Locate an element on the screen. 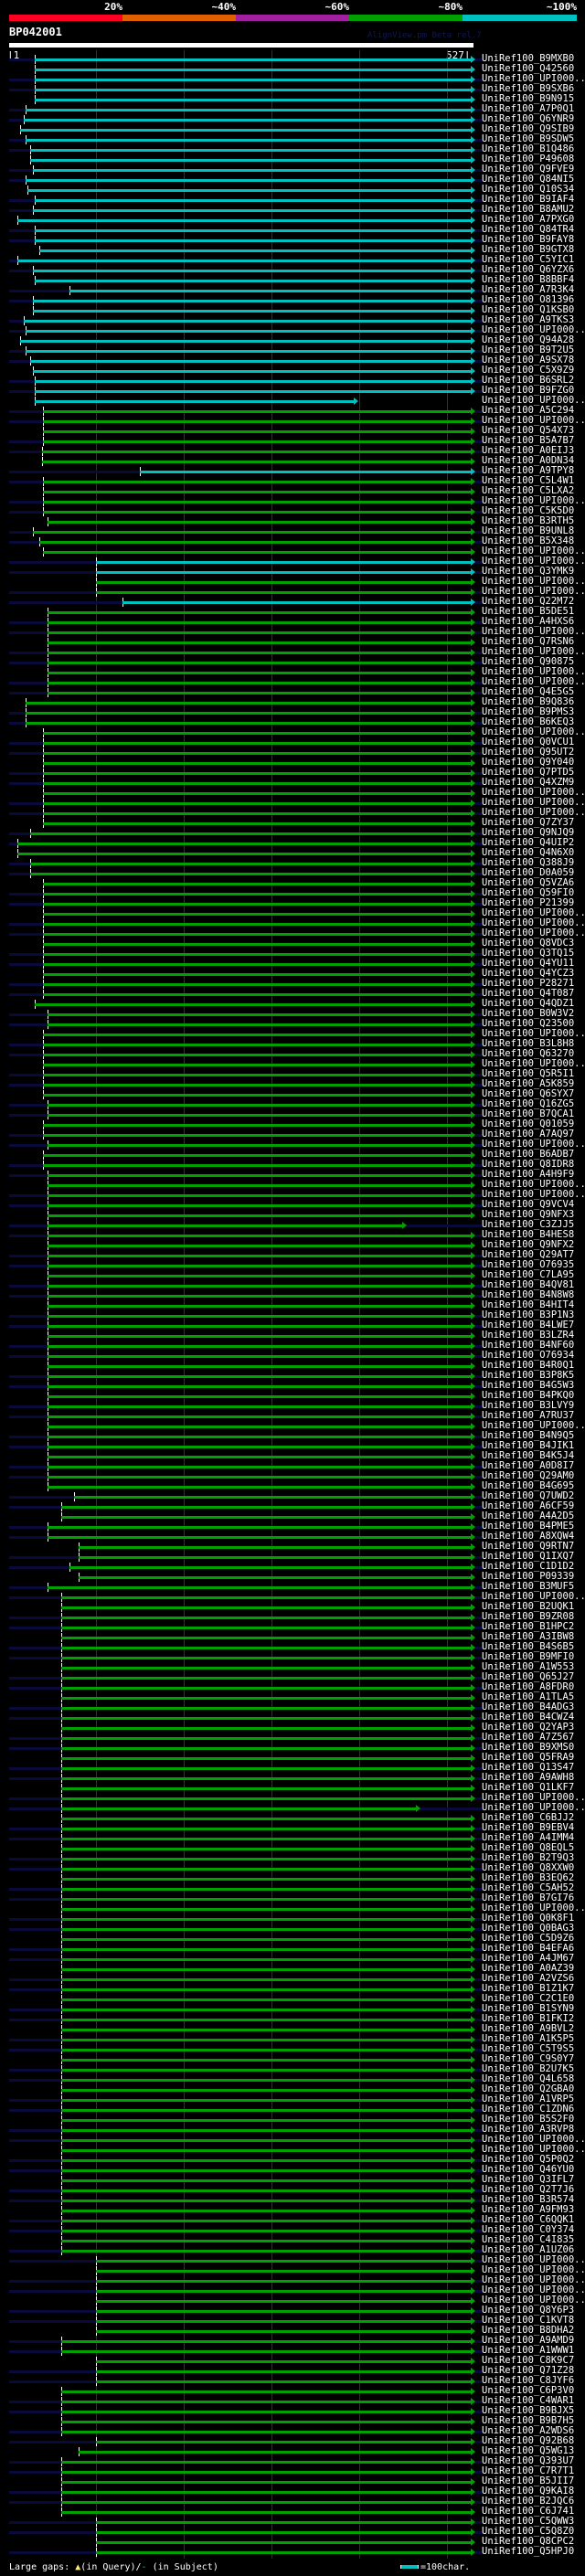 Image resolution: width=585 pixels, height=2576 pixels. hit-label: UniRef100_A5C294 is located at coordinates (529, 410).